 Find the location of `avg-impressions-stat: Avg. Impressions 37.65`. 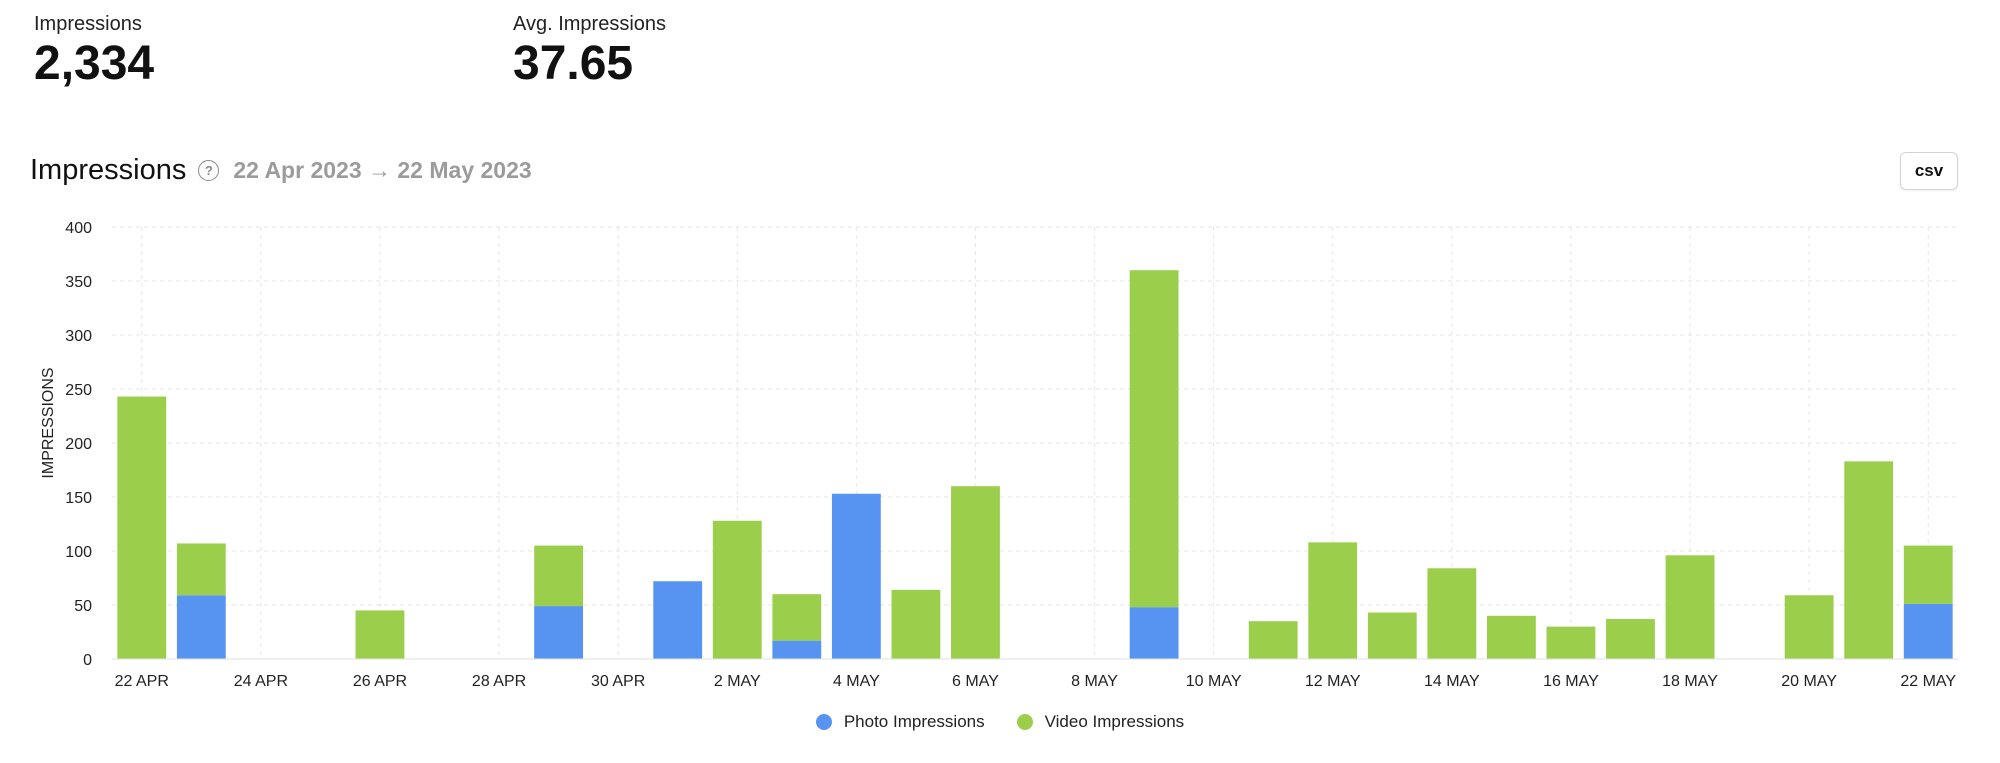

avg-impressions-stat: Avg. Impressions 37.65 is located at coordinates (589, 52).